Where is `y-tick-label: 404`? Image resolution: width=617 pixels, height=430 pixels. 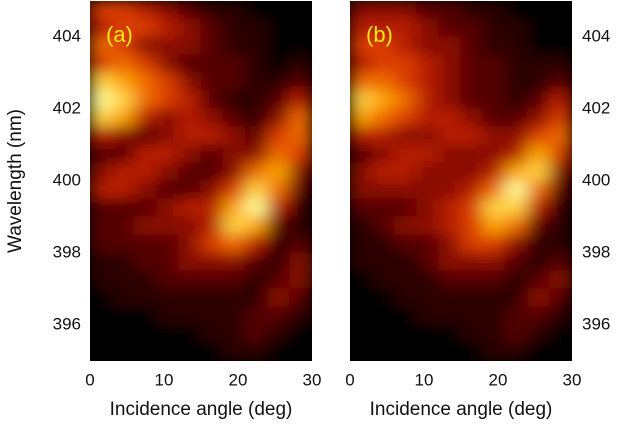
y-tick-label: 404 is located at coordinates (67, 35).